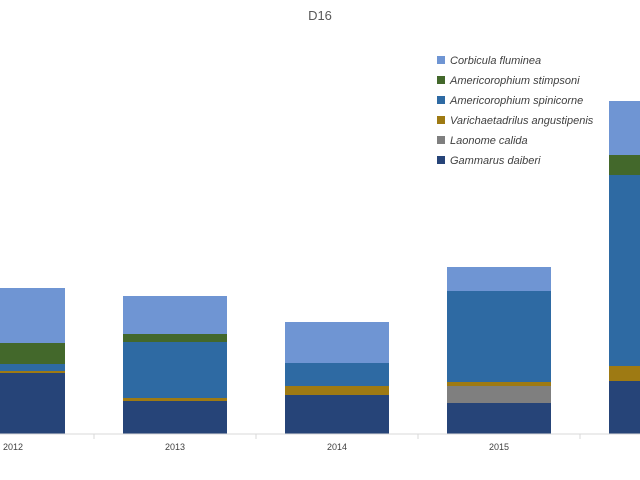  I want to click on x-tick-label: 2013, so click(175, 447).